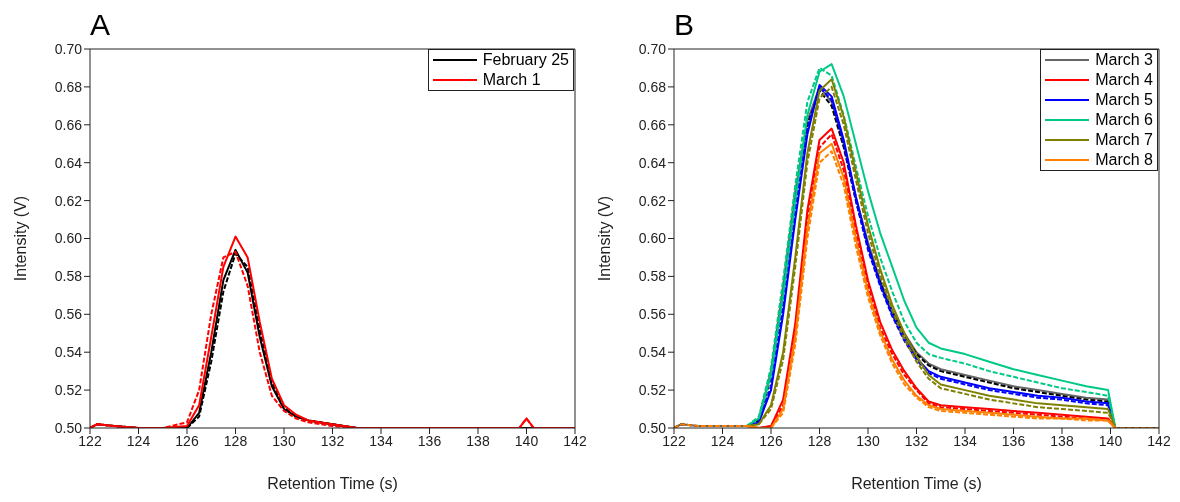 Image resolution: width=1180 pixels, height=502 pixels. Describe the element at coordinates (100, 25) in the screenshot. I see `chart-title: A` at that location.